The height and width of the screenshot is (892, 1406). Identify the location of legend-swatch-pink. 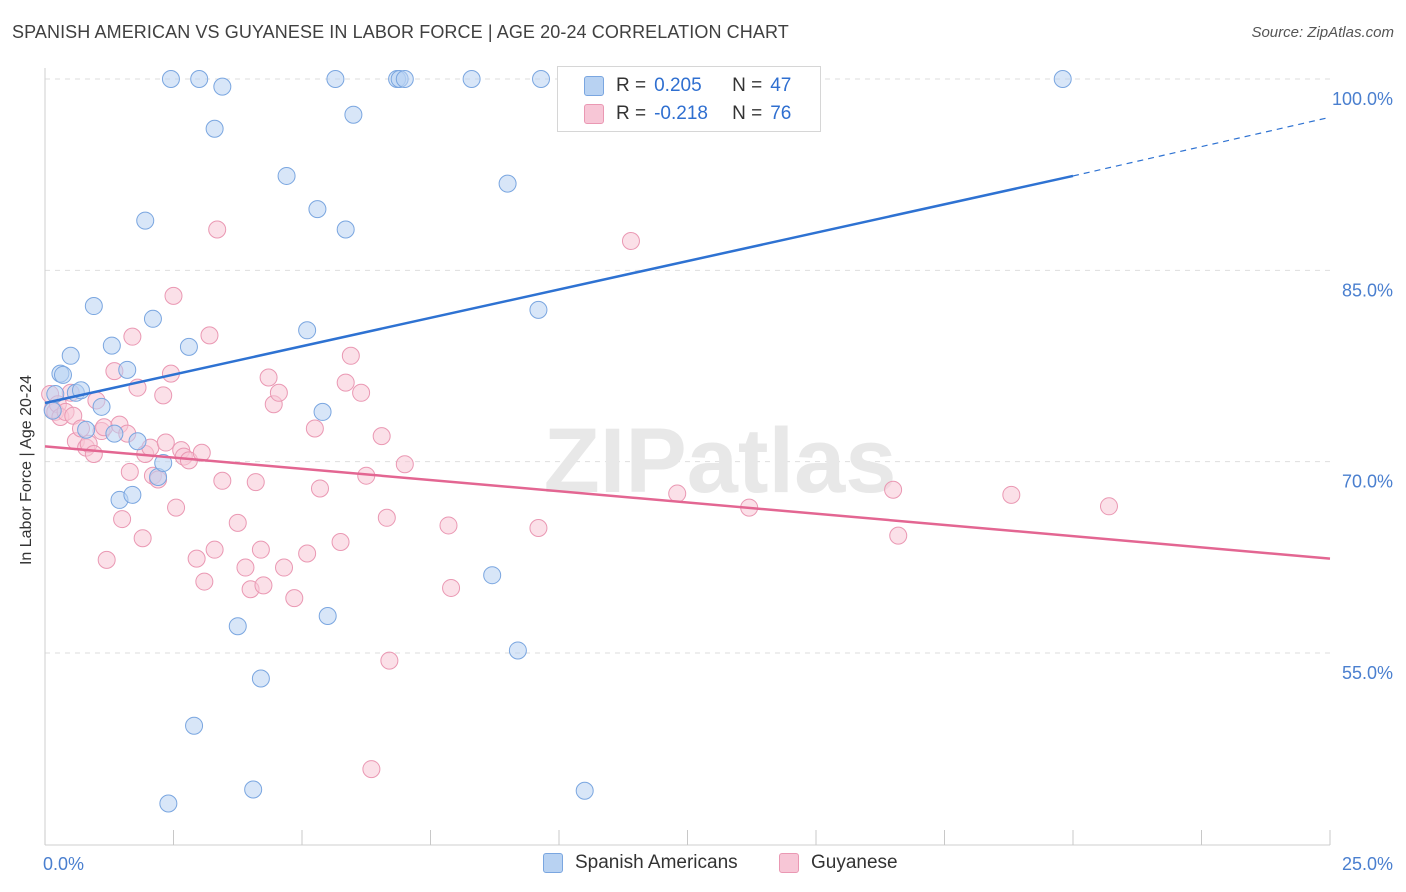
(594, 114).